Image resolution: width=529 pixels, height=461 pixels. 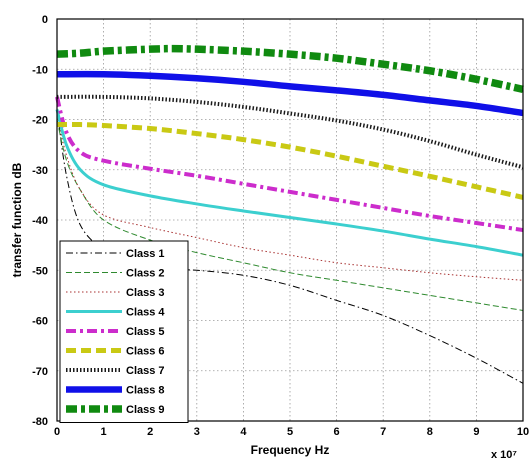 What do you see at coordinates (337, 432) in the screenshot?
I see `x-tick-label: 6` at bounding box center [337, 432].